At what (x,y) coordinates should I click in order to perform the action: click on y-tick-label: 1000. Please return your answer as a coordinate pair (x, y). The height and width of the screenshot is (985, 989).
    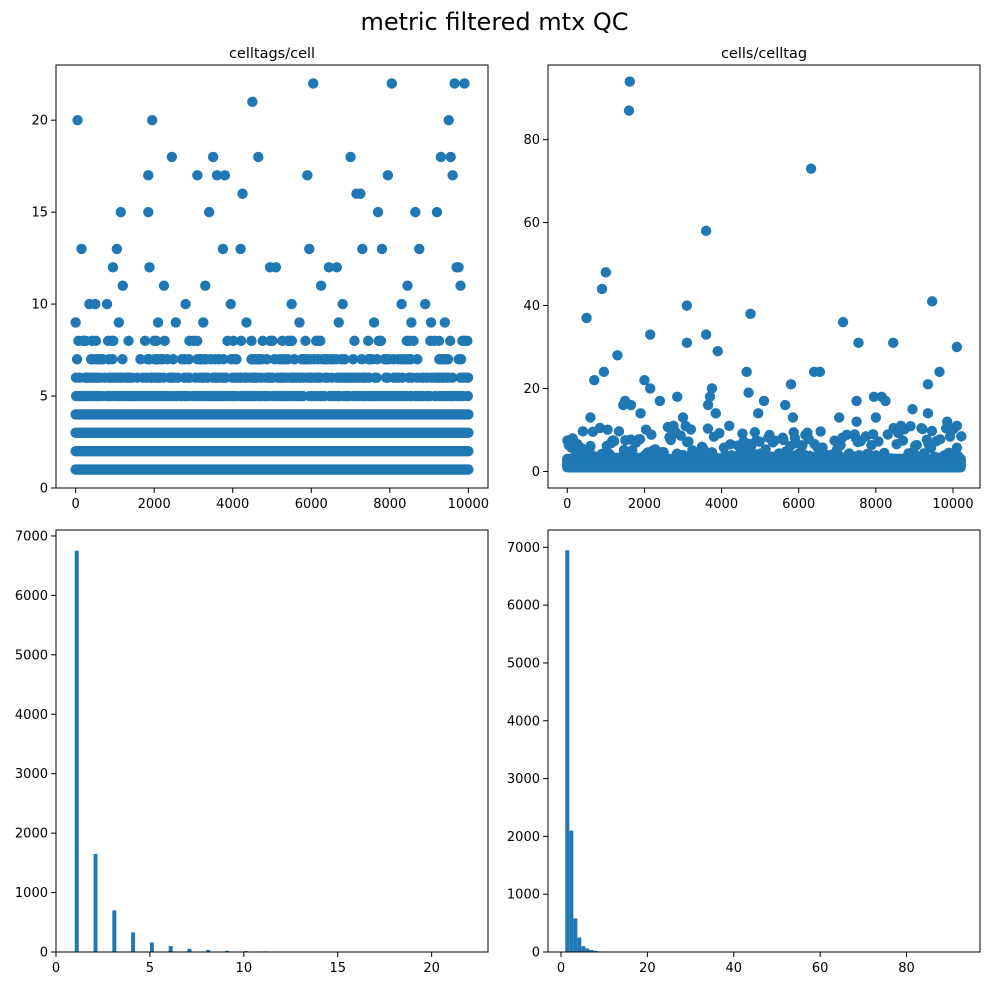
    Looking at the image, I should click on (31, 893).